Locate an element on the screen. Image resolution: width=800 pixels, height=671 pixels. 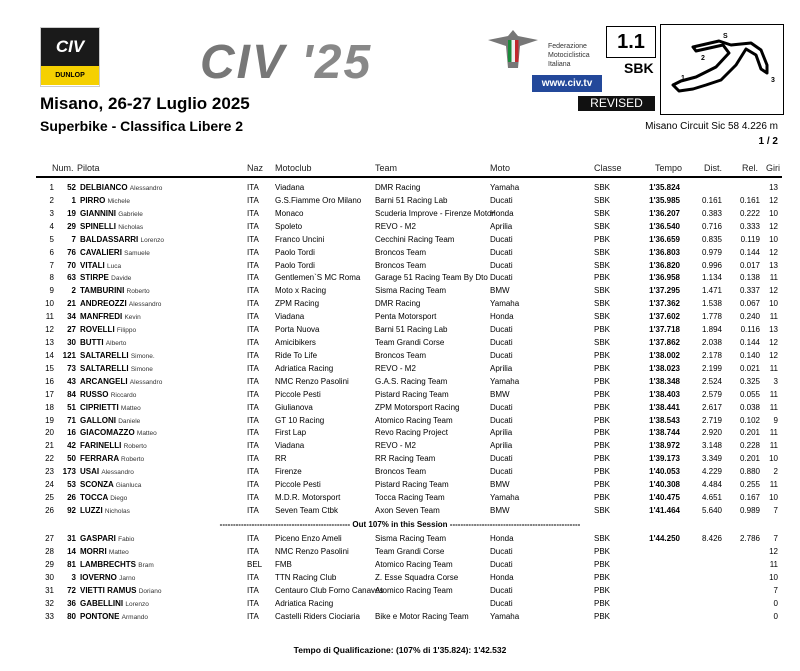
motoclub: ZPM Racing is located at coordinates (297, 304).